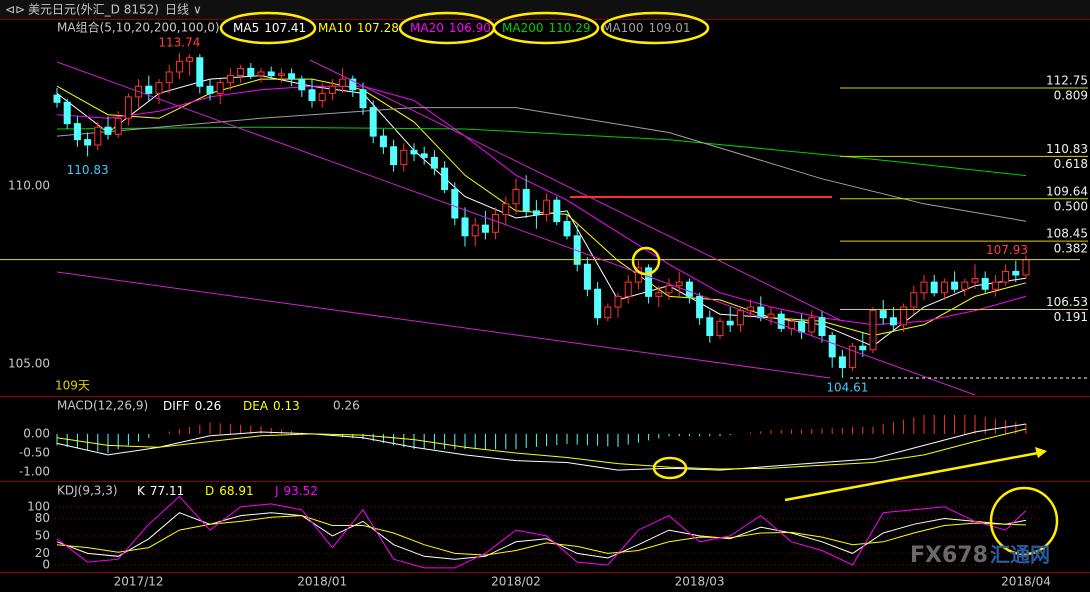 This screenshot has width=1090, height=592. What do you see at coordinates (197, 10) in the screenshot?
I see `period-dropdown: ∨` at bounding box center [197, 10].